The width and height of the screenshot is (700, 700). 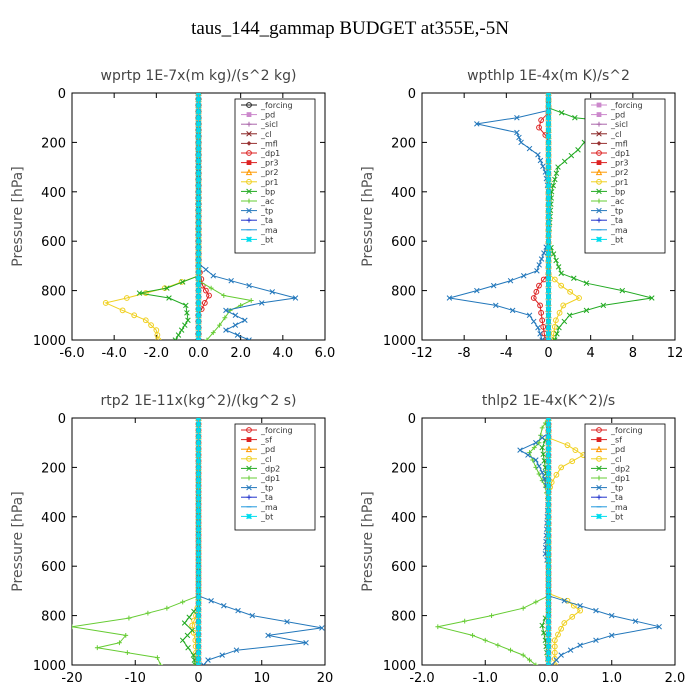 What do you see at coordinates (493, 541) in the screenshot?
I see `series-dp1` at bounding box center [493, 541].